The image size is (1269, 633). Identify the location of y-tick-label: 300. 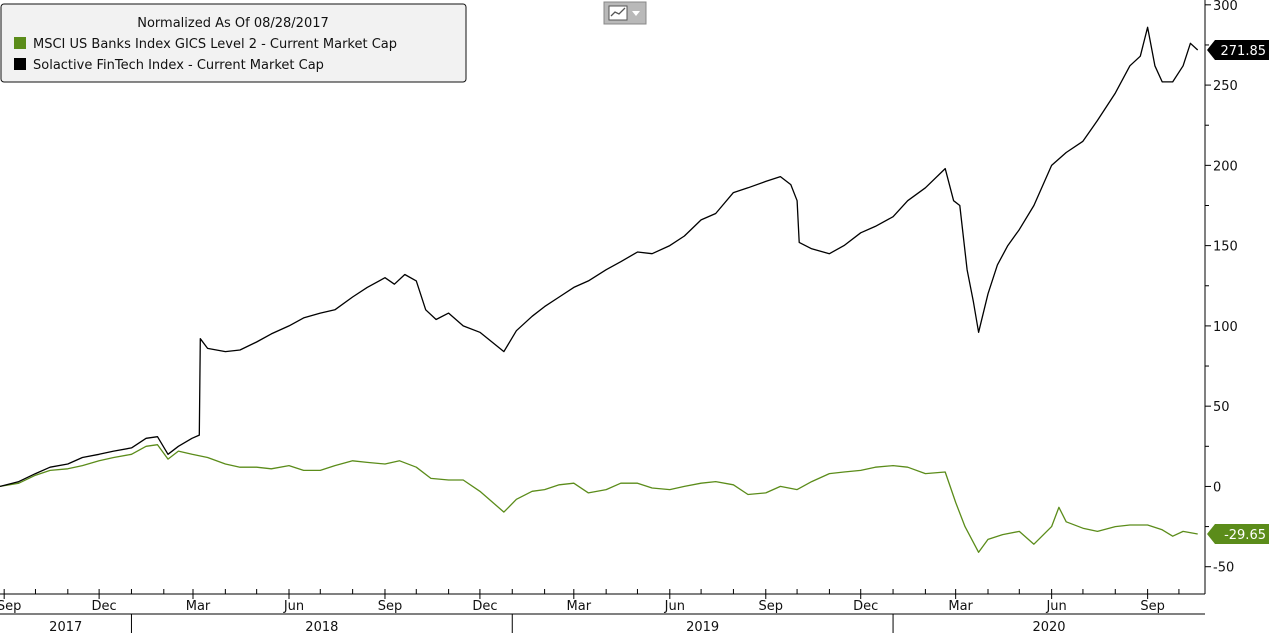
(1225, 7).